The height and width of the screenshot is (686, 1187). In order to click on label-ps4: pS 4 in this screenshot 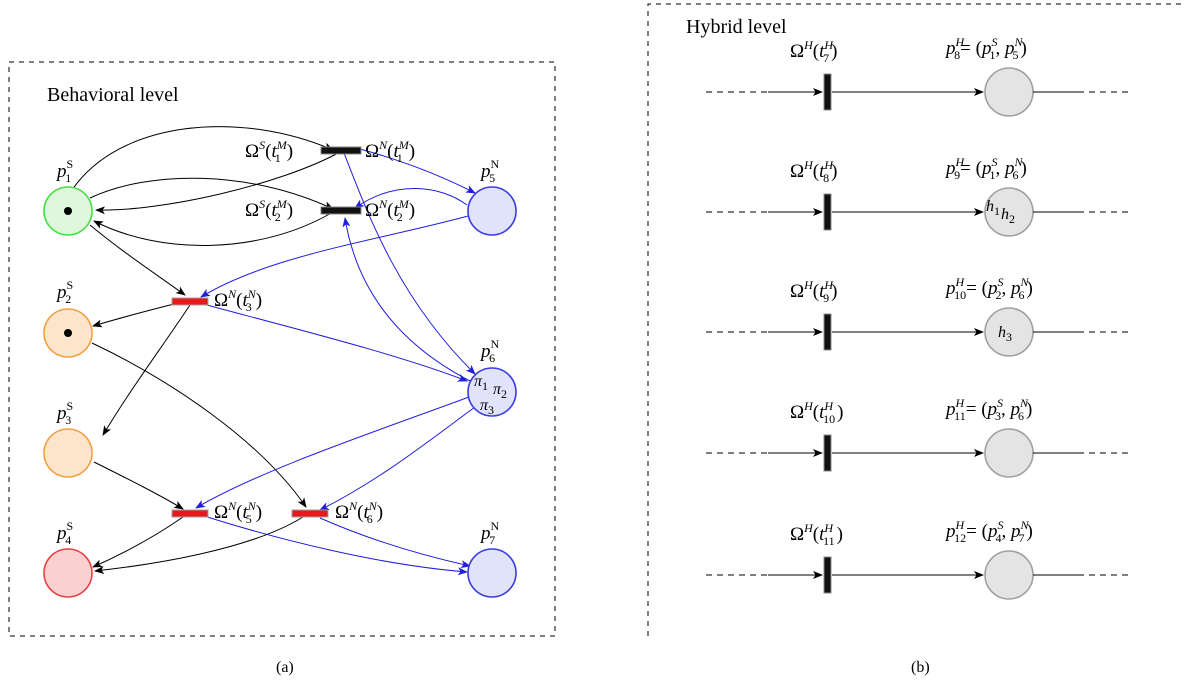, I will do `click(64, 533)`.